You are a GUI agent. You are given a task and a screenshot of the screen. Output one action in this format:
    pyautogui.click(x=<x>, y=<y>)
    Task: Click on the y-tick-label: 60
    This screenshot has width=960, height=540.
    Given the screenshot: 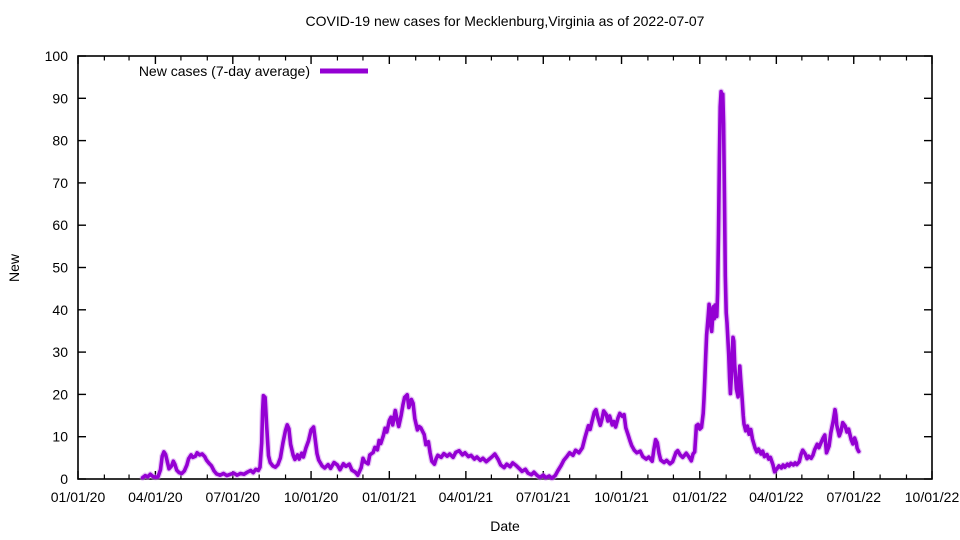 What is the action you would take?
    pyautogui.click(x=60, y=225)
    